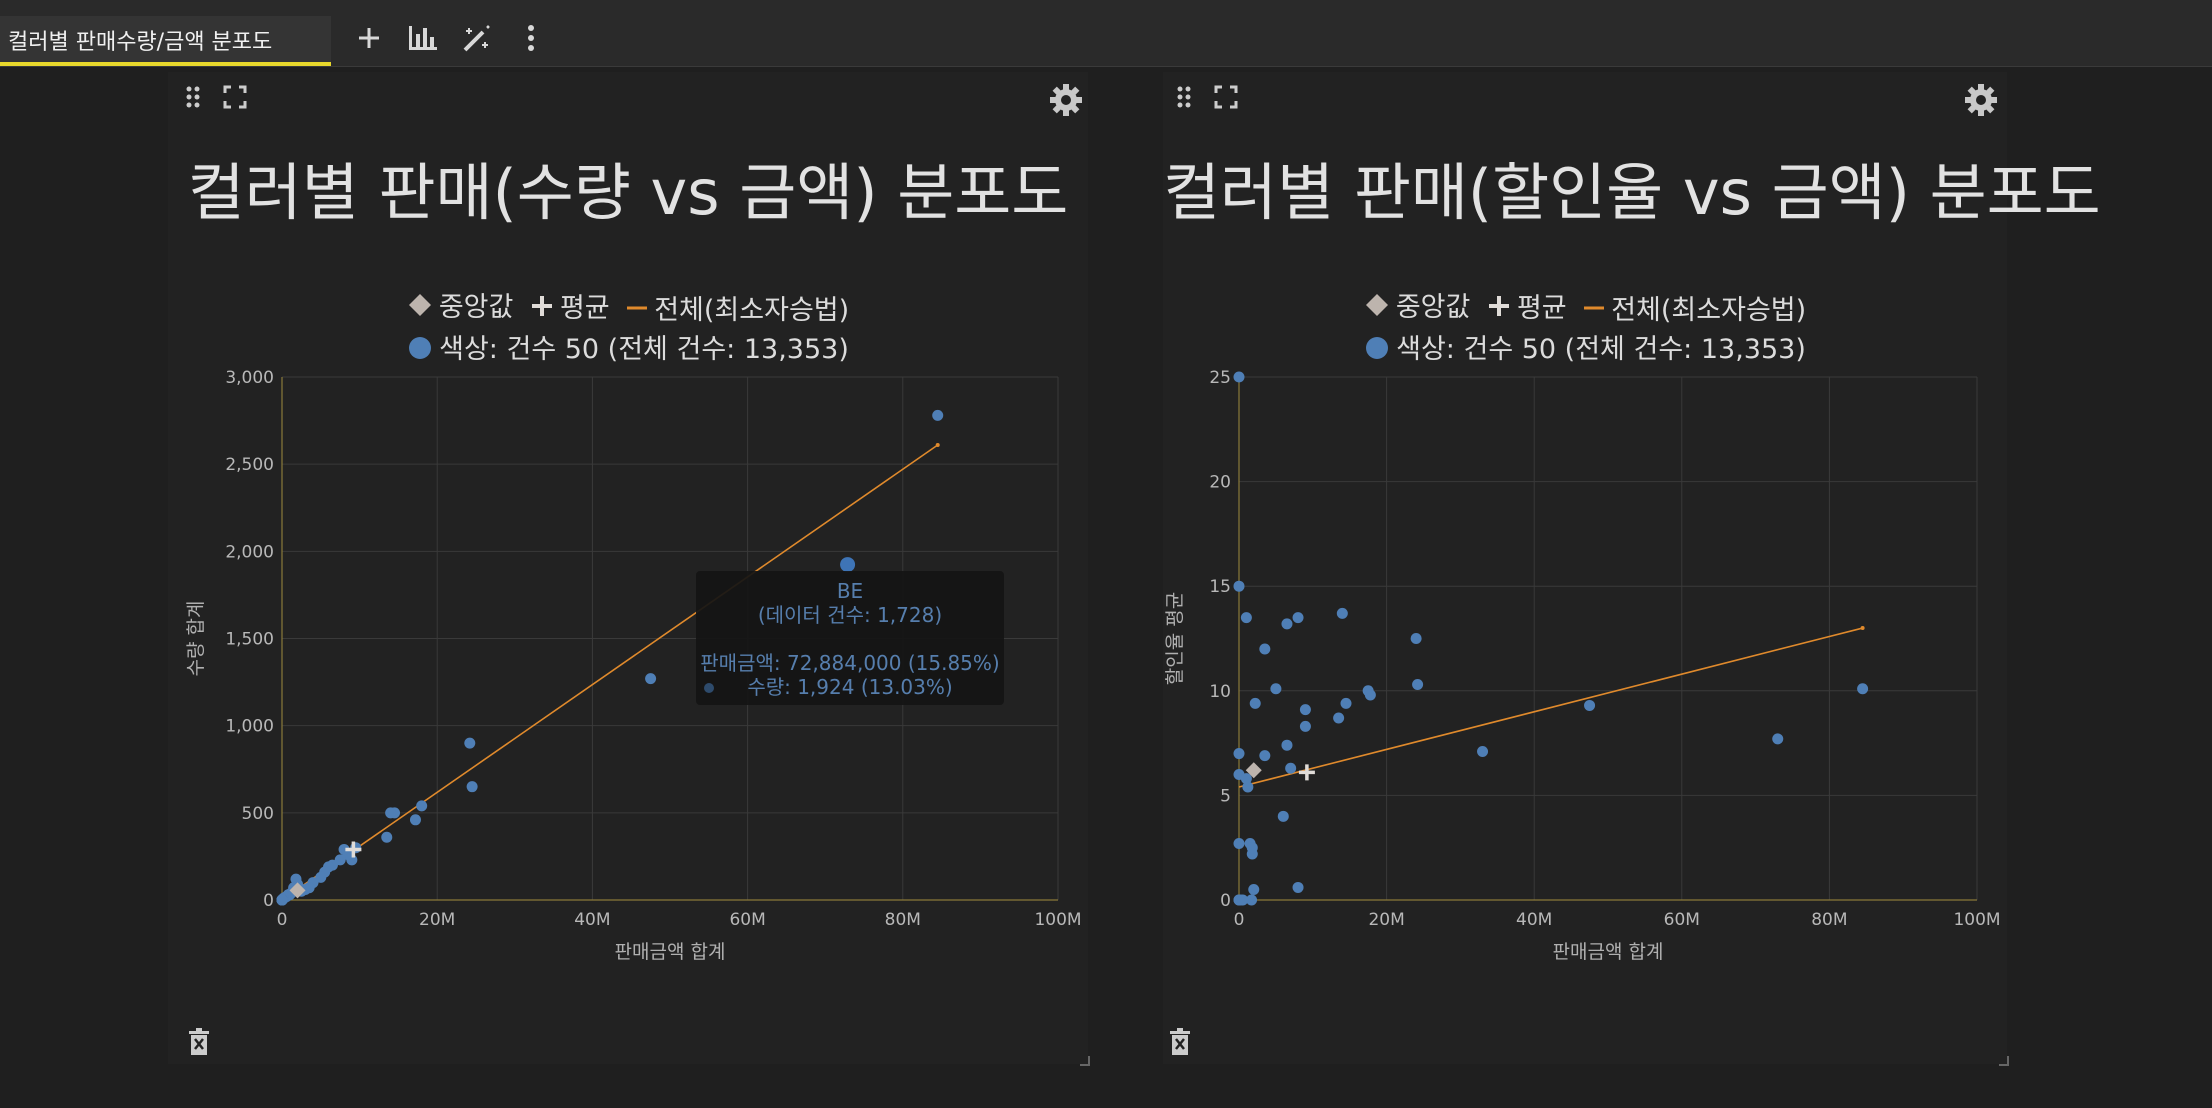 This screenshot has width=2212, height=1108. What do you see at coordinates (477, 38) in the screenshot?
I see `magic-wand-button` at bounding box center [477, 38].